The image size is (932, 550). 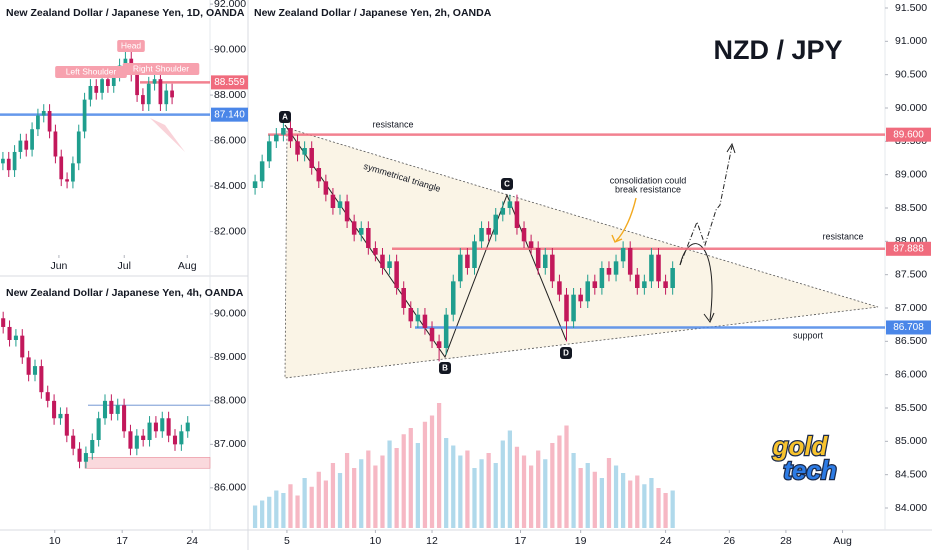 I want to click on logo-gold: gold, so click(x=800, y=446).